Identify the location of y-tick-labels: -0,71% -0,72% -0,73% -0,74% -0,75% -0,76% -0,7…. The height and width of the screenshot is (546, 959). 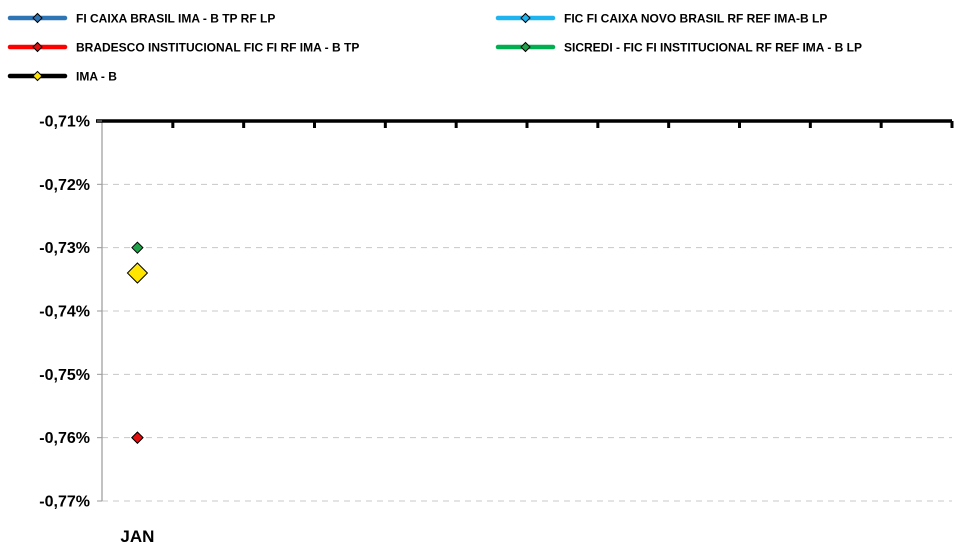
(64, 312).